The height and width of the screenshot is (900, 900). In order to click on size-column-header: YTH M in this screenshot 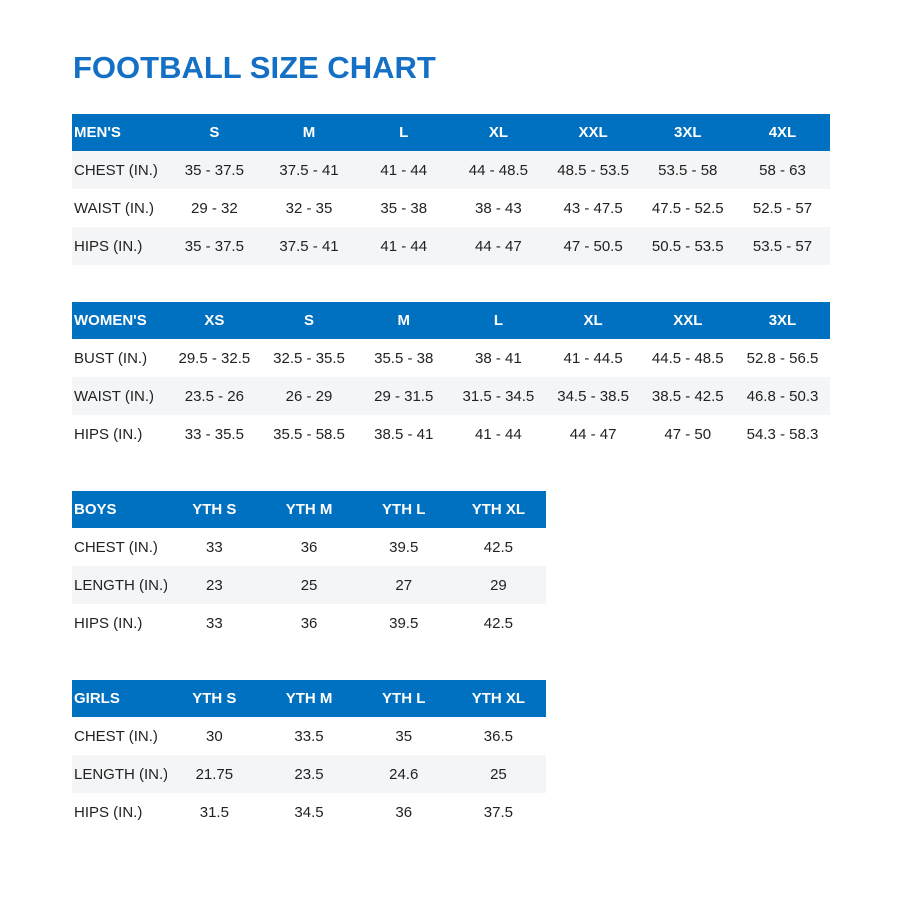, I will do `click(309, 509)`.